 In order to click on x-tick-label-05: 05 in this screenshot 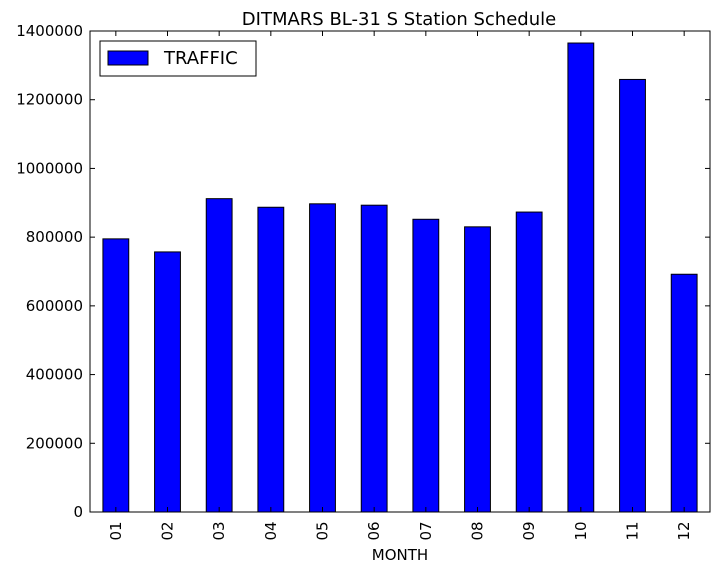, I will do `click(323, 530)`.